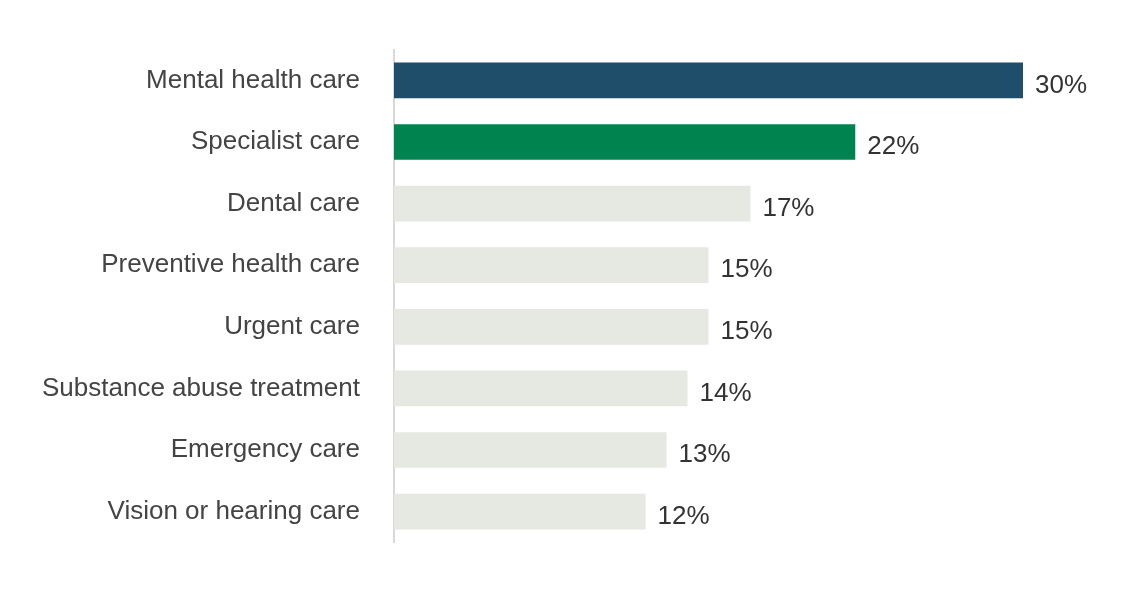  I want to click on y-tick-label: Dental care, so click(293, 201).